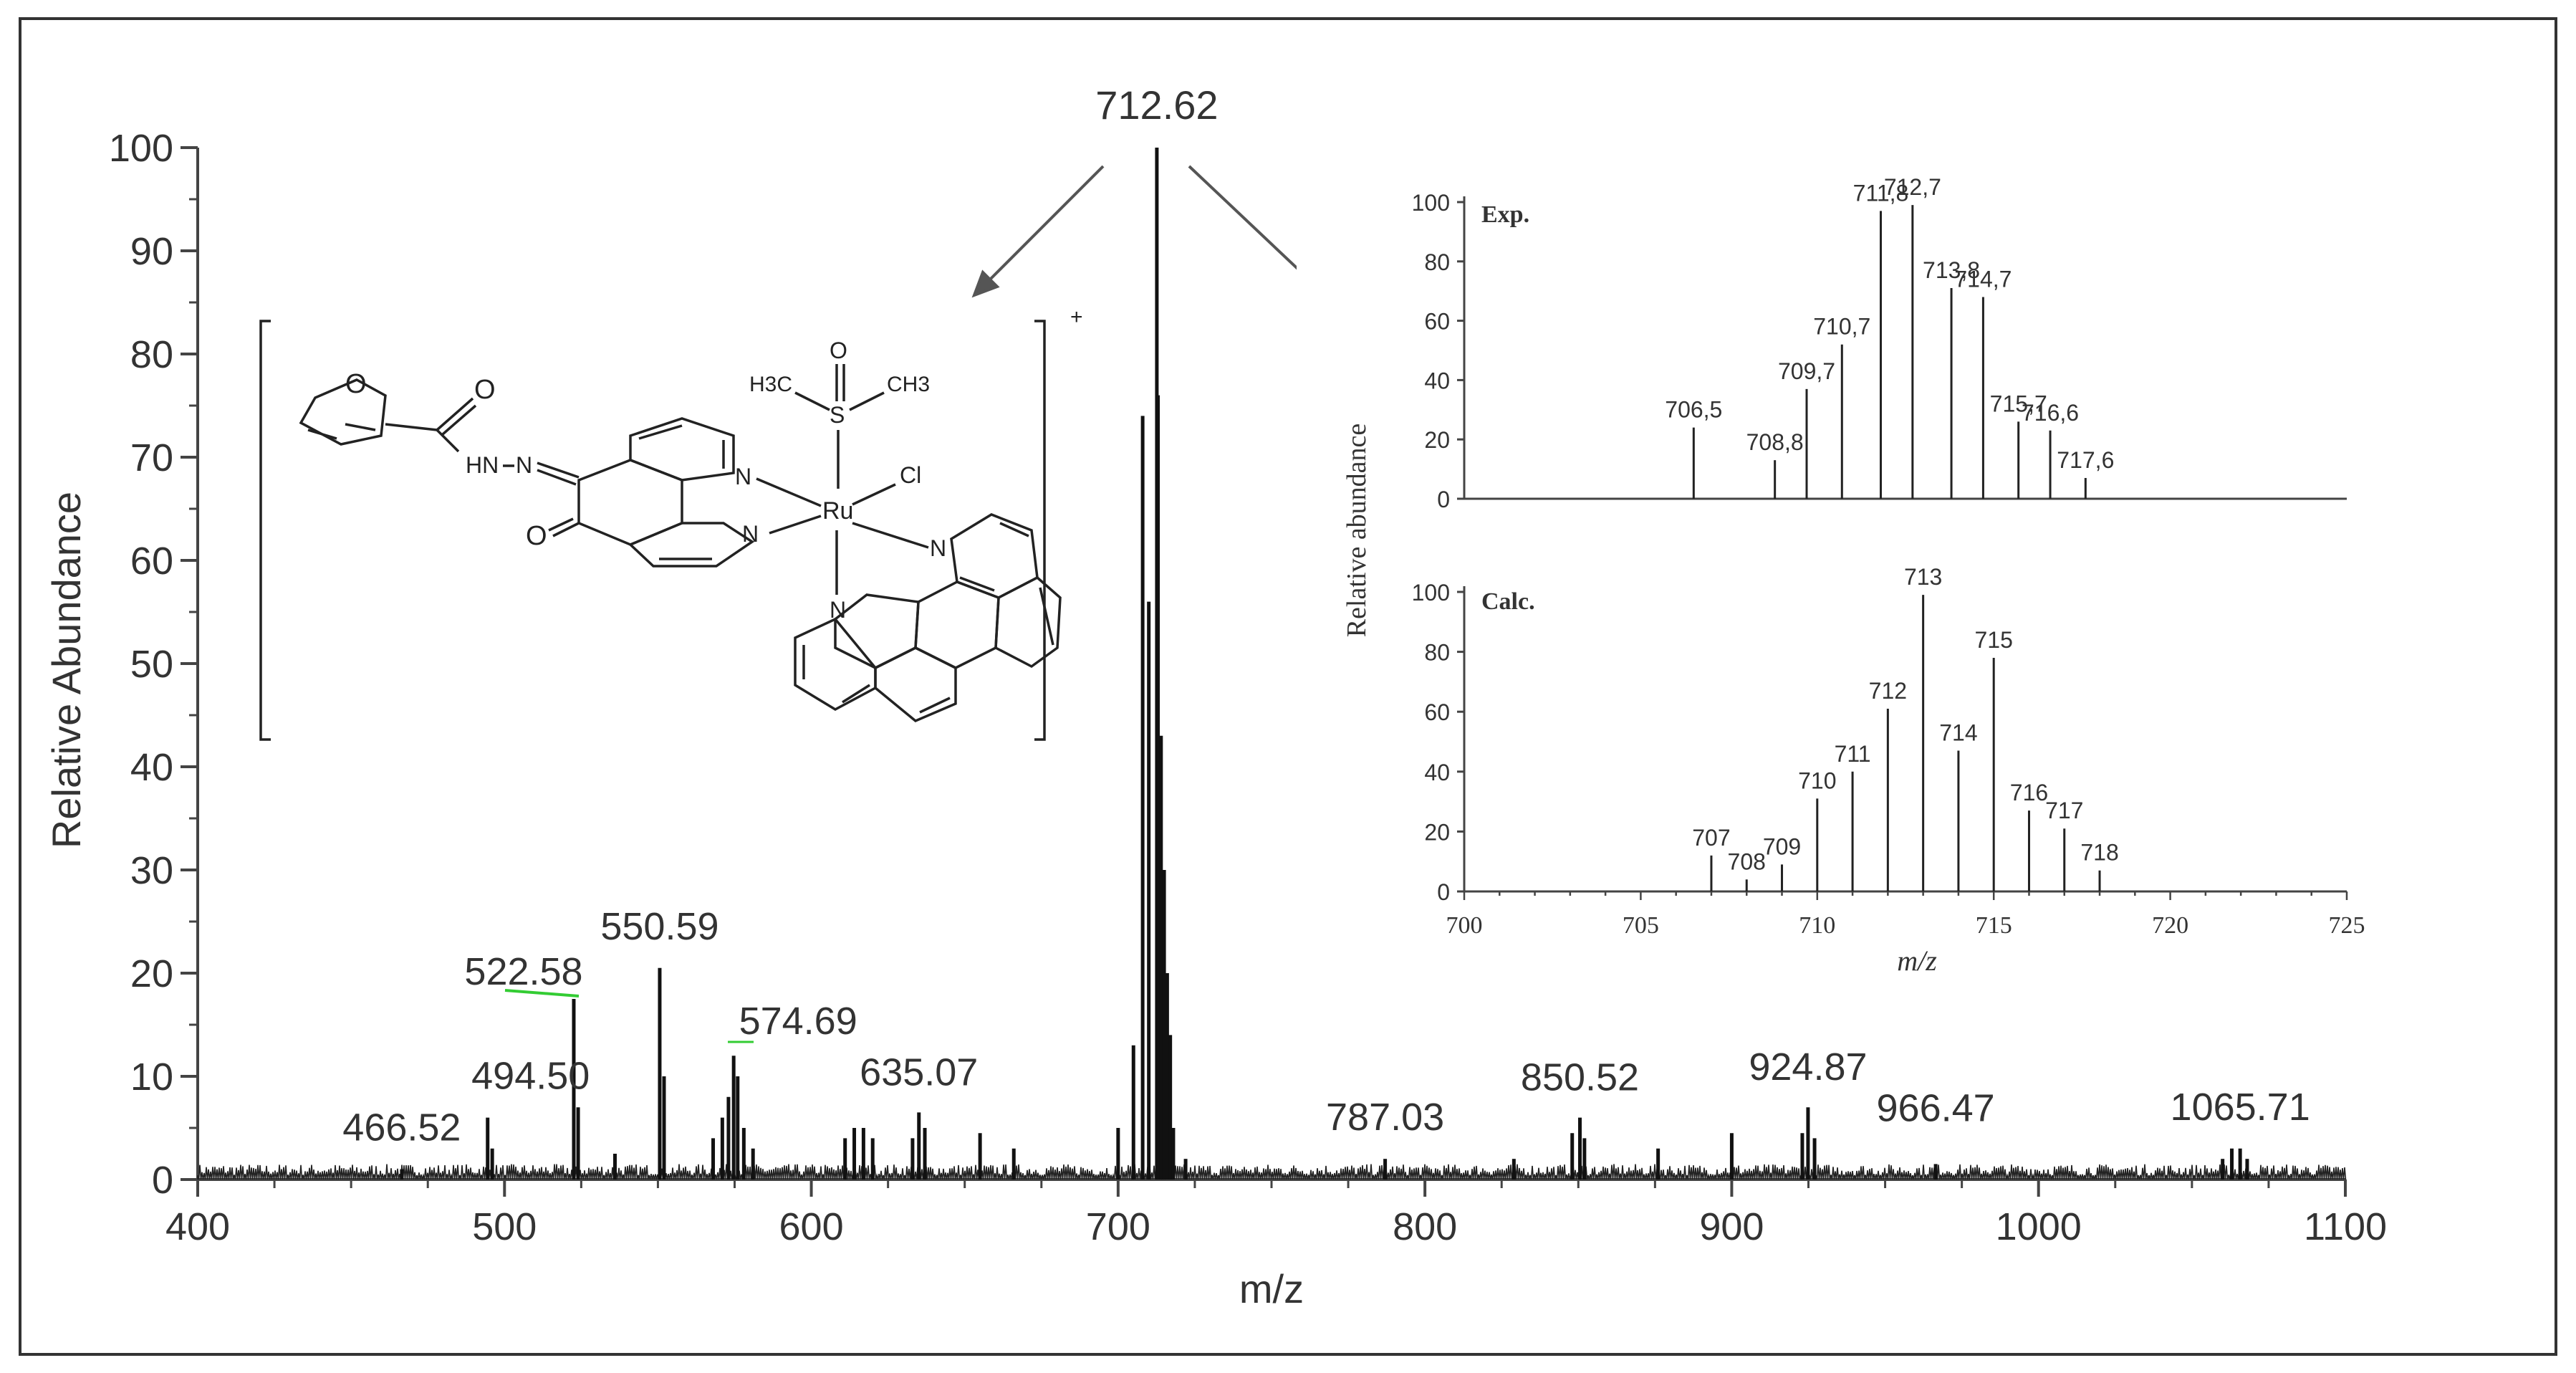  I want to click on inset-peak-label: 714,7, so click(1983, 279).